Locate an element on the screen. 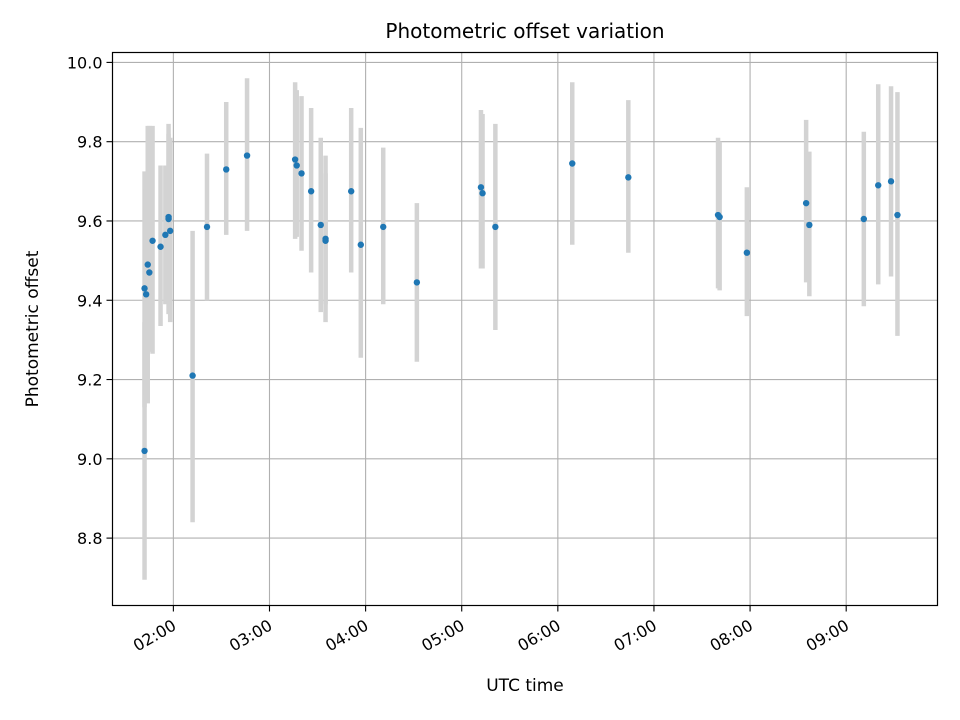 Image resolution: width=960 pixels, height=720 pixels. y-tick-label: 8.8 is located at coordinates (89, 538).